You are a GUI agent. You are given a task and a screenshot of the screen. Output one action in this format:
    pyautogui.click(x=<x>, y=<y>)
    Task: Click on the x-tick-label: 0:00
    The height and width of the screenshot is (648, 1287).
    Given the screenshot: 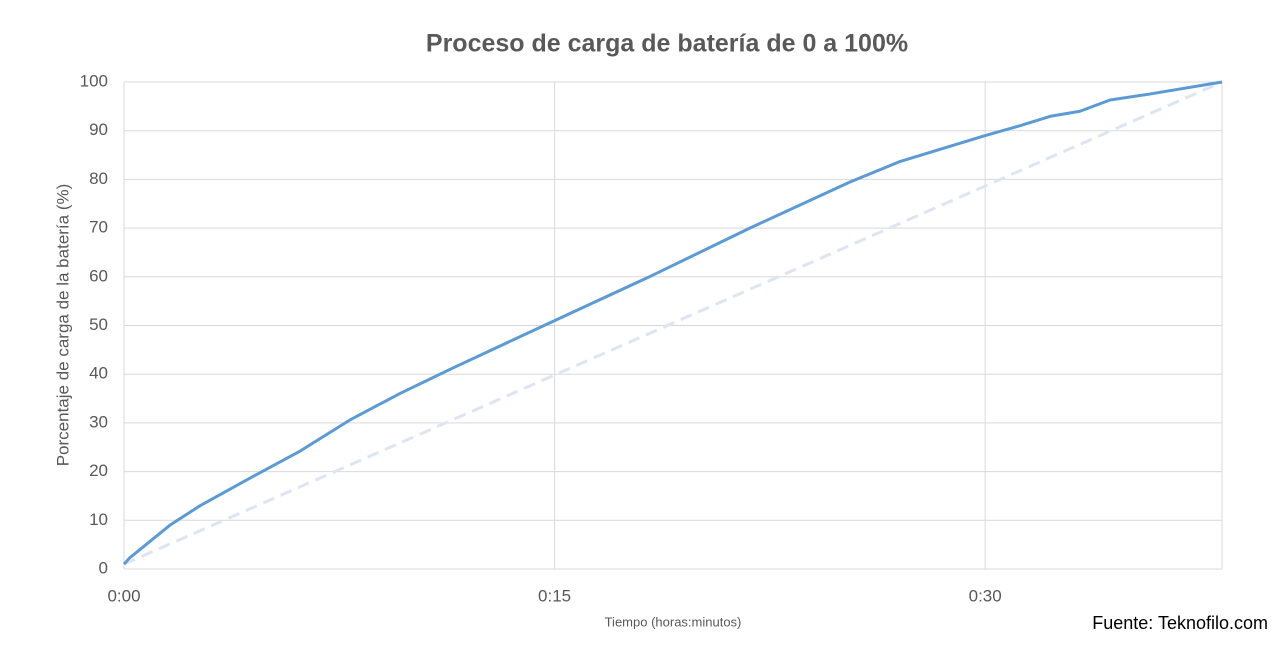 What is the action you would take?
    pyautogui.click(x=123, y=595)
    